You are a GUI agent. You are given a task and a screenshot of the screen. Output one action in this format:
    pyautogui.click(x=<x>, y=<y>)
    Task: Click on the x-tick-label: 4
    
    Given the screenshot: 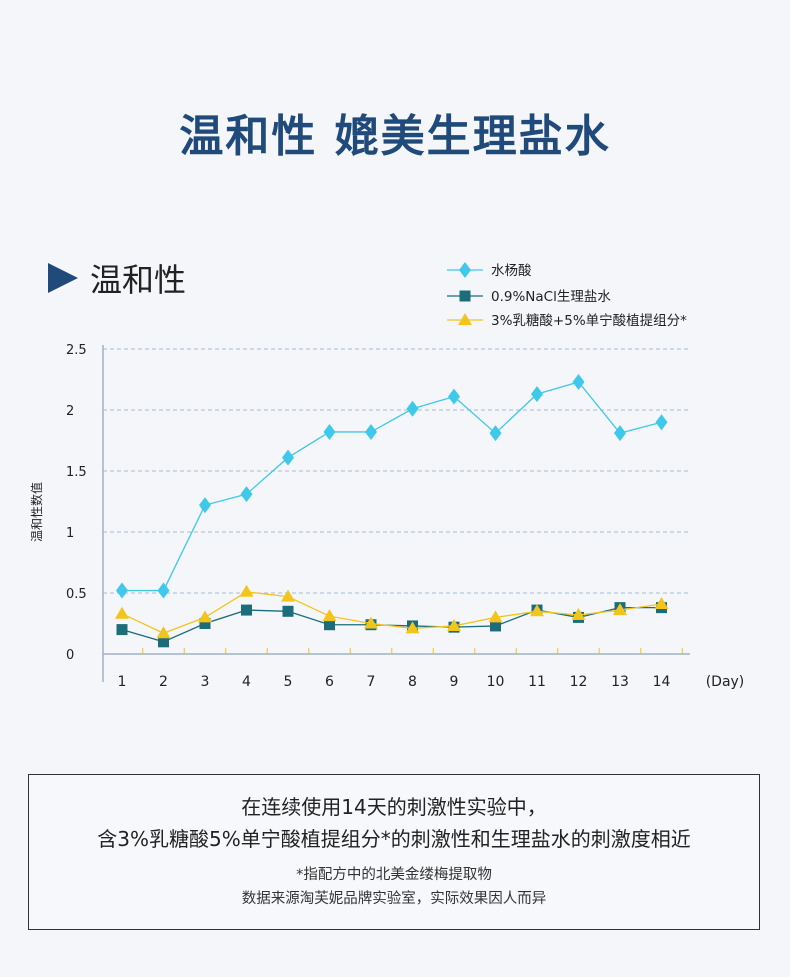 What is the action you would take?
    pyautogui.click(x=246, y=682)
    